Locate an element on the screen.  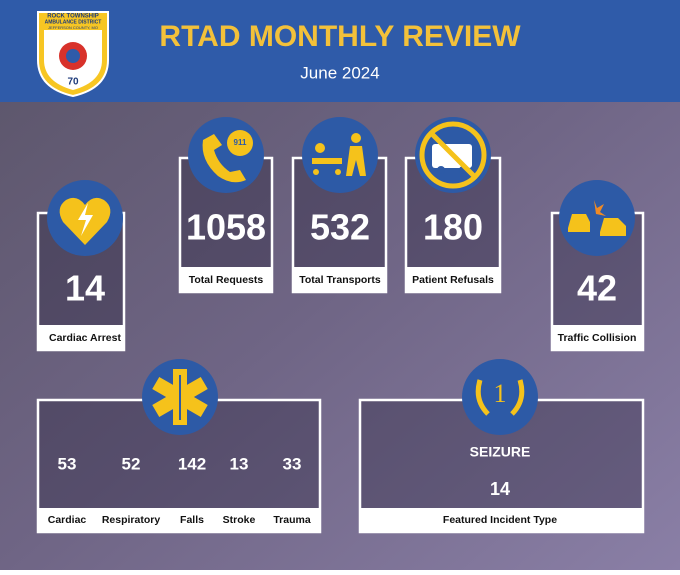
featured-card: 1 SEIZURE 14 Featured Incident Type is located at coordinates (501, 446).